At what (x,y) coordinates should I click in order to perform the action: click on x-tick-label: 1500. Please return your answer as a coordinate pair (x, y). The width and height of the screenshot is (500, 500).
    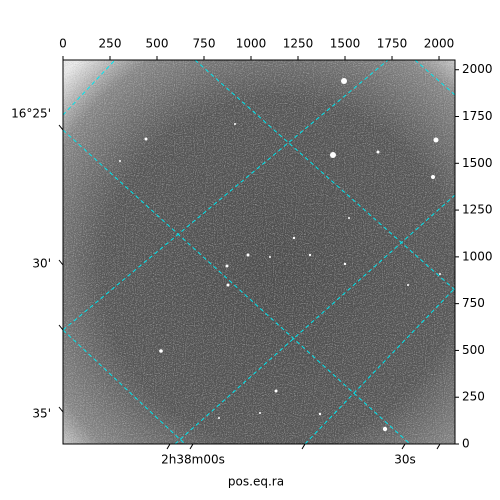
    Looking at the image, I should click on (345, 44).